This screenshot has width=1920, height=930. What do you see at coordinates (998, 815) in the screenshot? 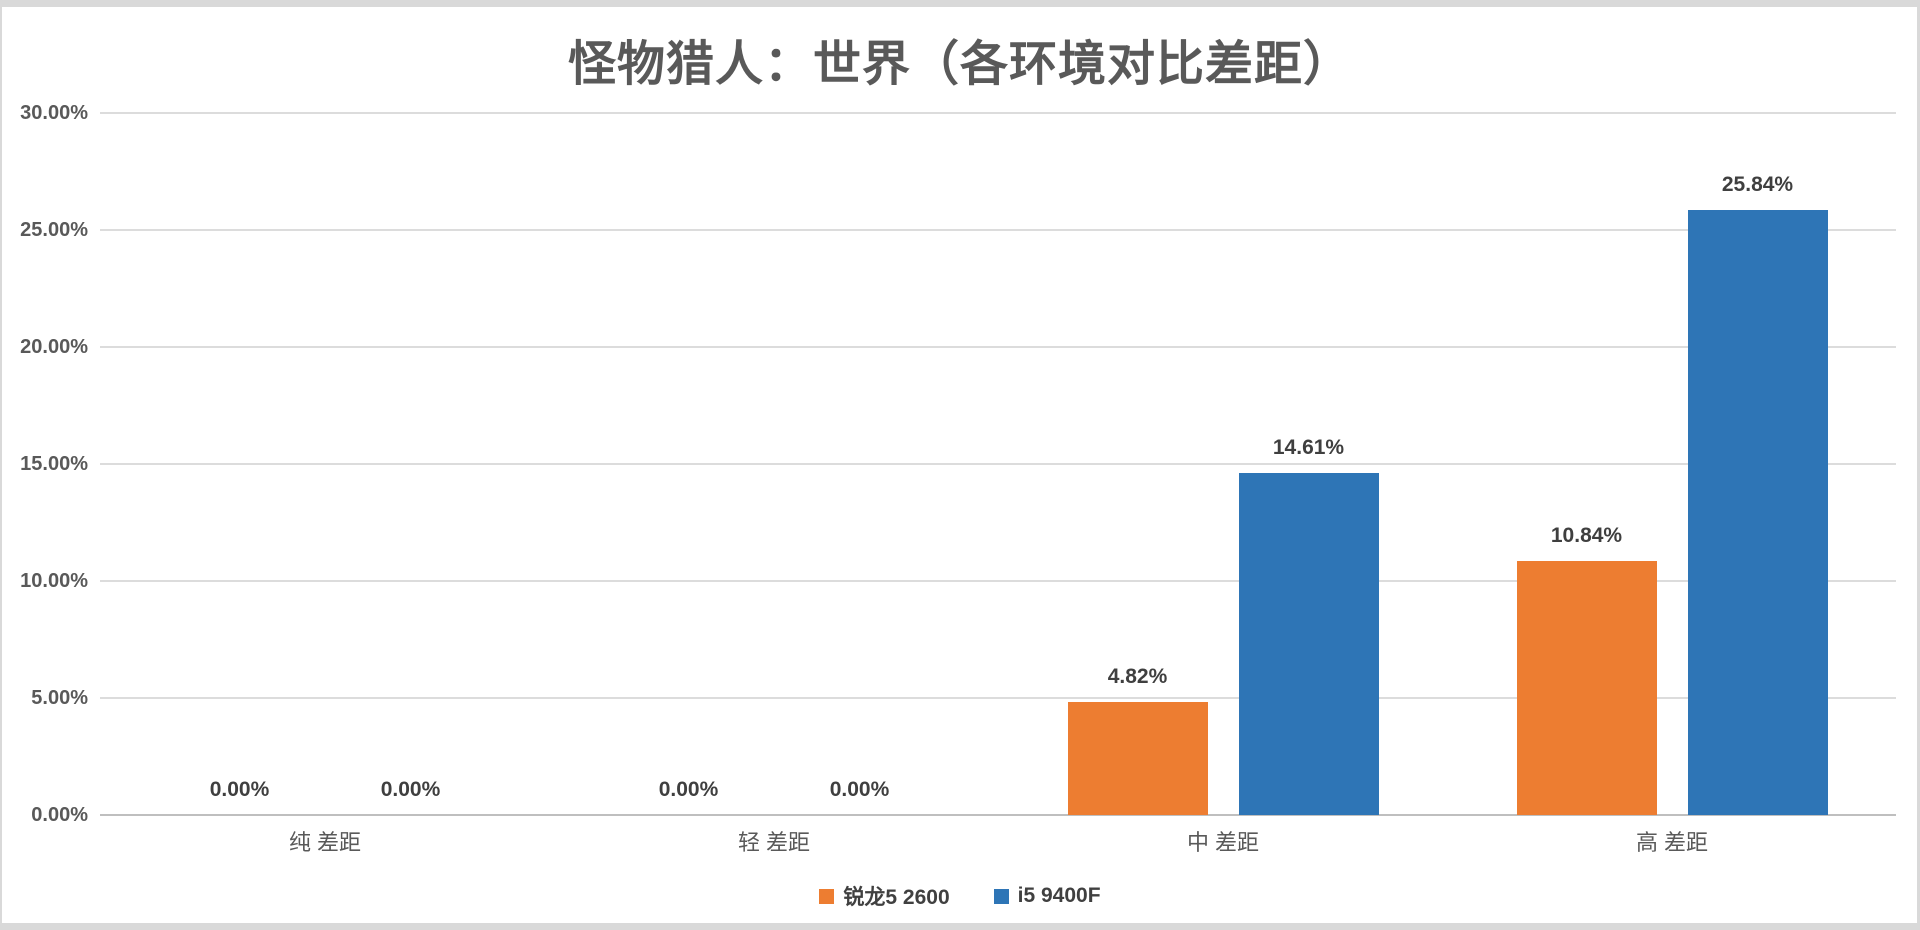
I see `x-axis-line` at bounding box center [998, 815].